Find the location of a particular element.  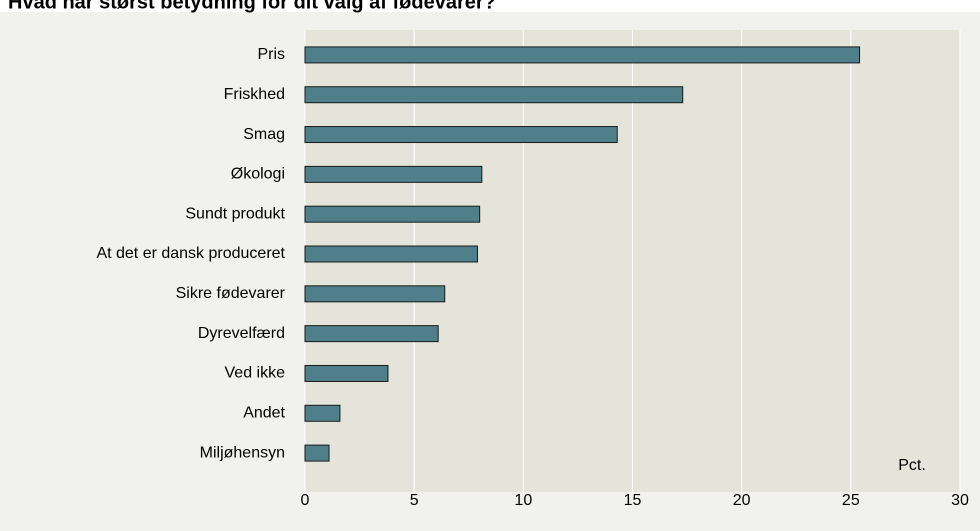

y-tick-label: Pris is located at coordinates (271, 54).